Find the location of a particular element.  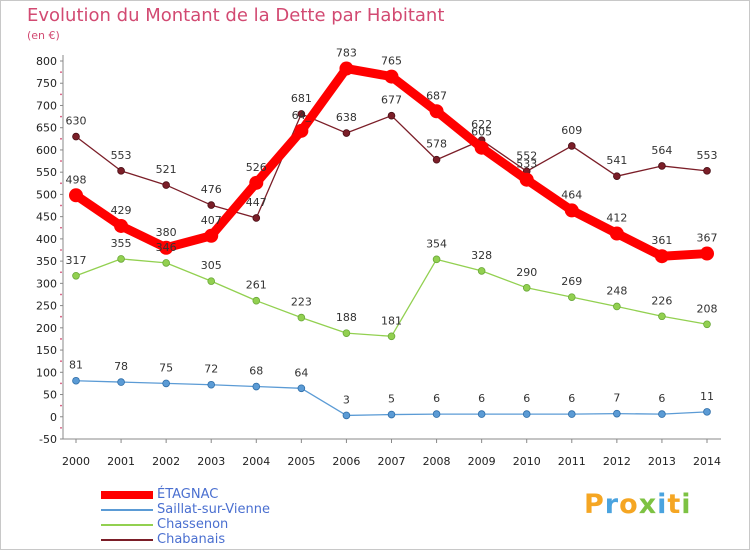

logo-letter: r is located at coordinates (612, 504).